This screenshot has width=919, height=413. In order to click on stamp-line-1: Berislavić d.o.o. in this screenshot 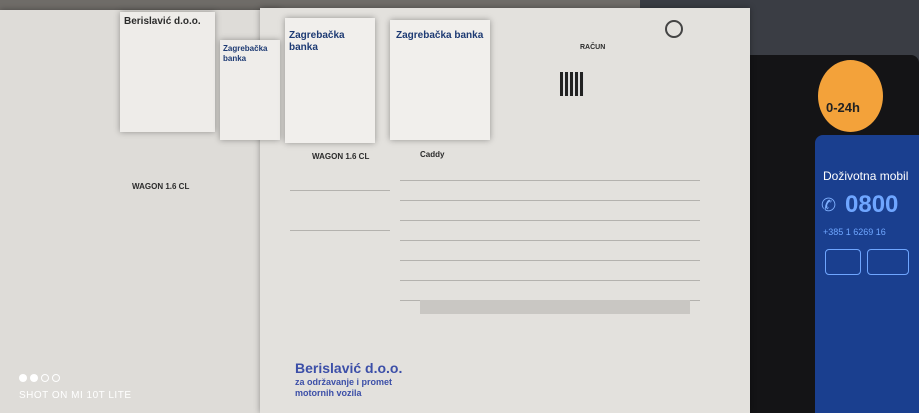, I will do `click(349, 368)`.